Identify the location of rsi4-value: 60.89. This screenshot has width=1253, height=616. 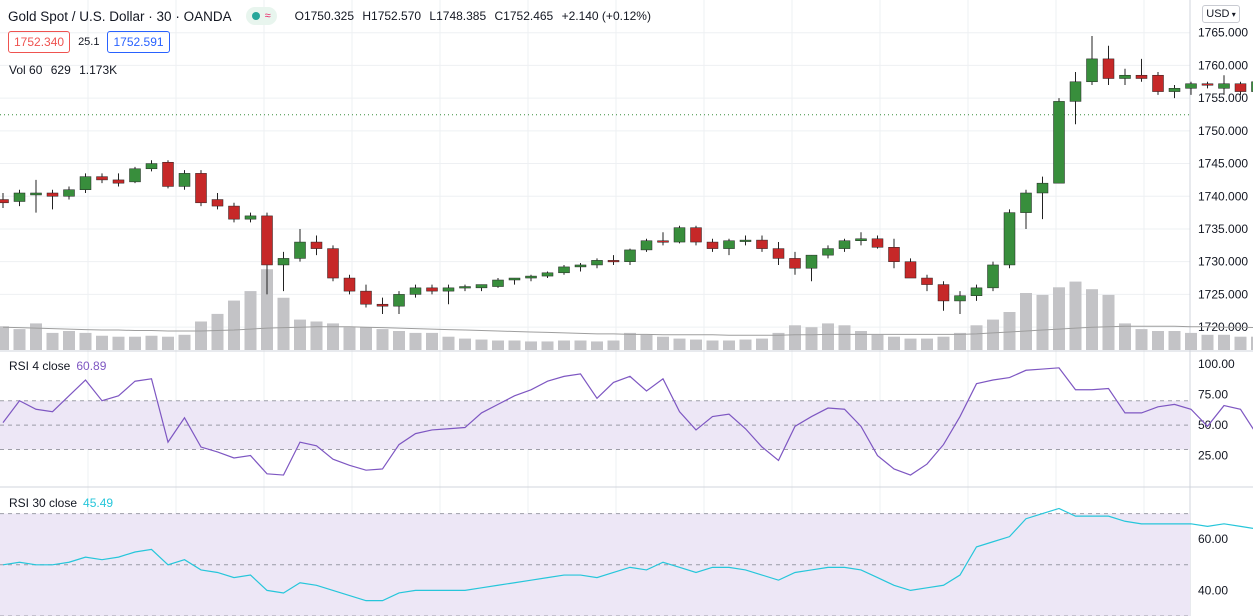
(91, 366).